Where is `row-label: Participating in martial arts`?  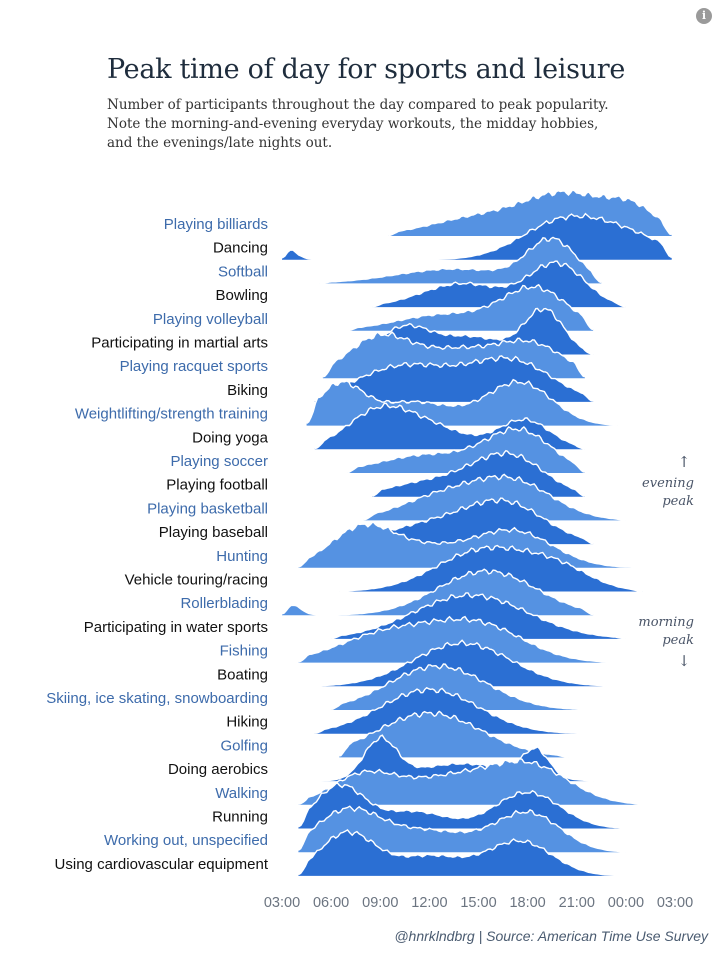 row-label: Participating in martial arts is located at coordinates (179, 343).